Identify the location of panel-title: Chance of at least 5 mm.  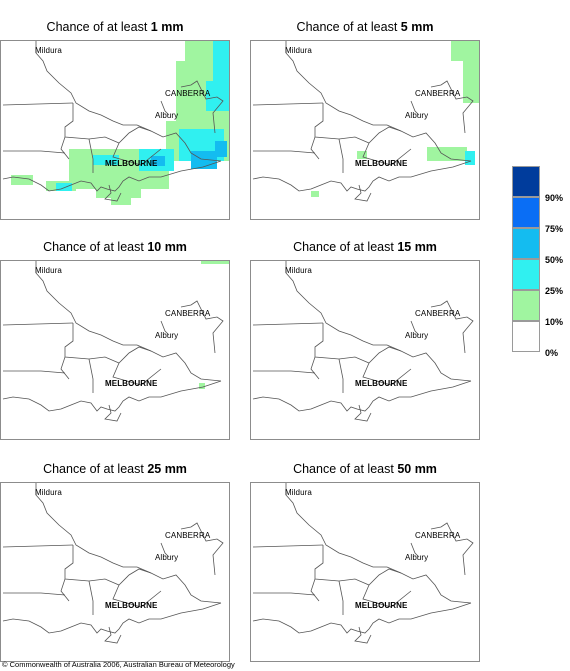
(365, 27).